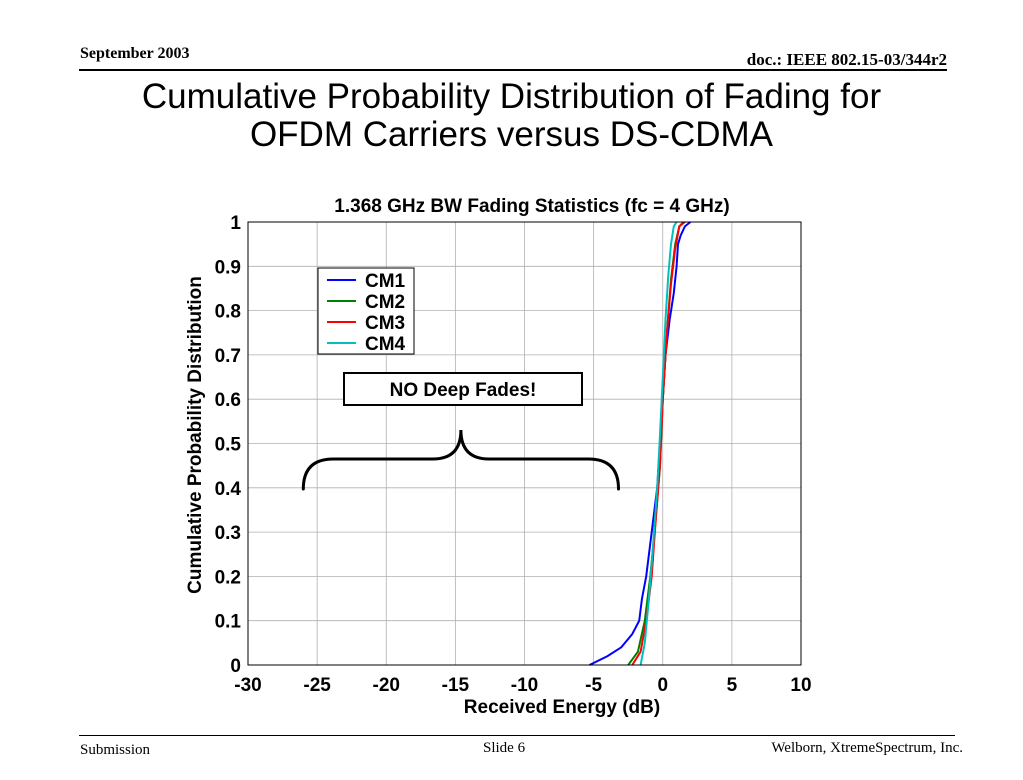 This screenshot has width=1023, height=780. I want to click on series-line-cm3, so click(658, 443).